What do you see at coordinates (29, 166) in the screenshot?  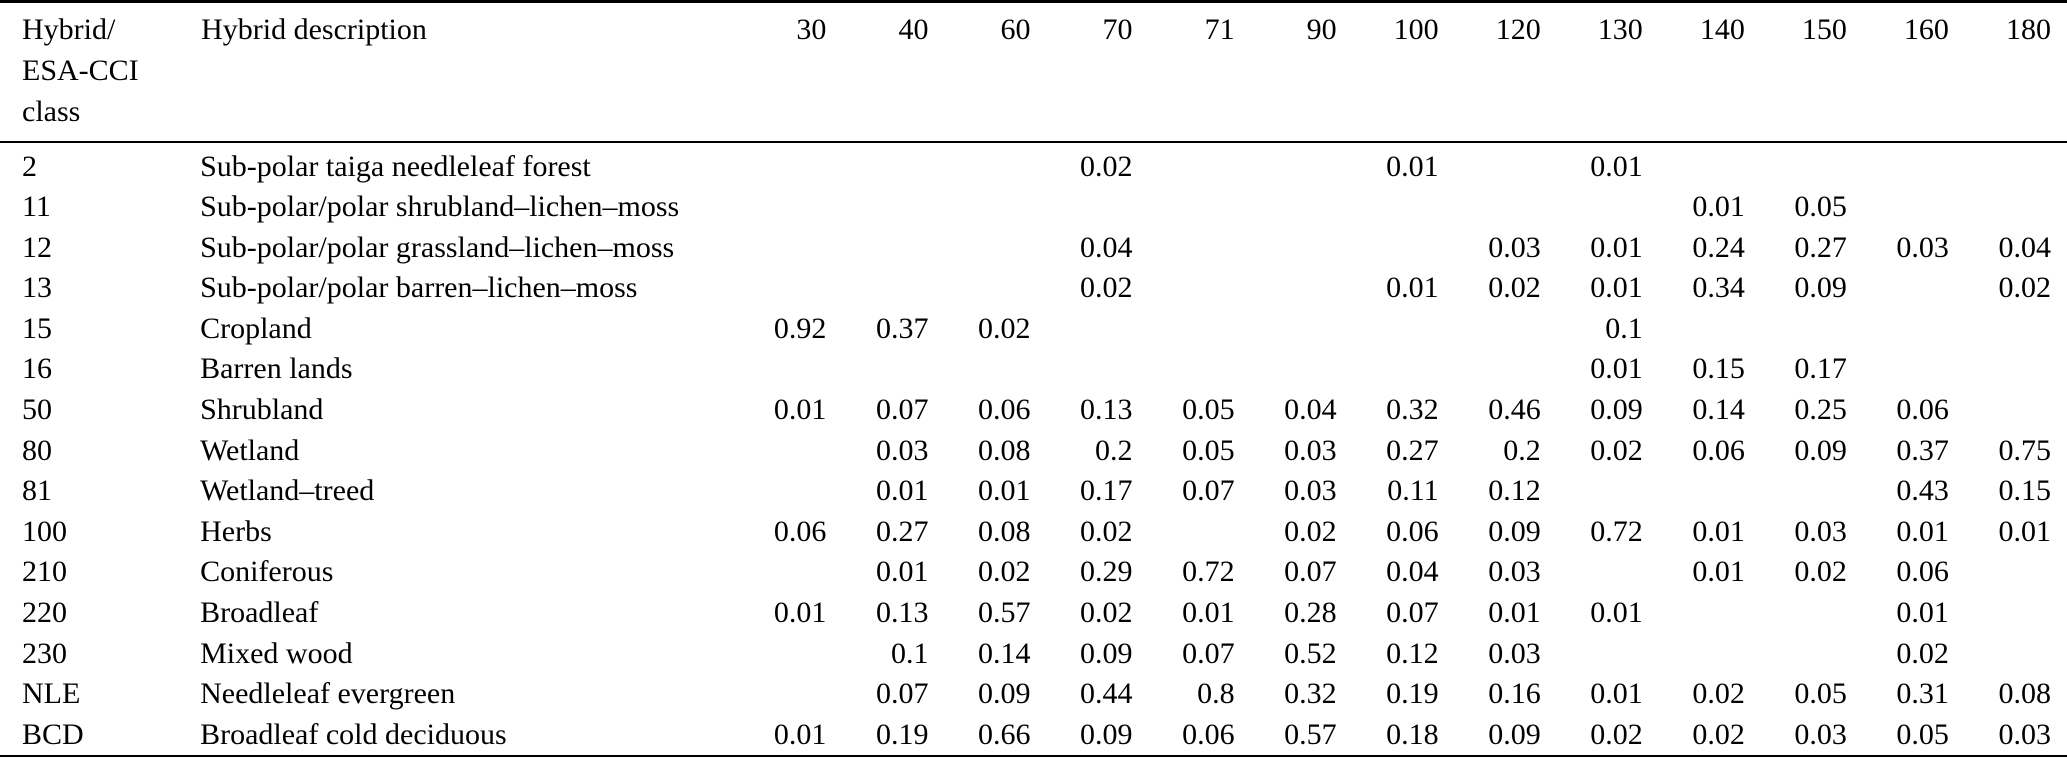 I see `cell-class: 2` at bounding box center [29, 166].